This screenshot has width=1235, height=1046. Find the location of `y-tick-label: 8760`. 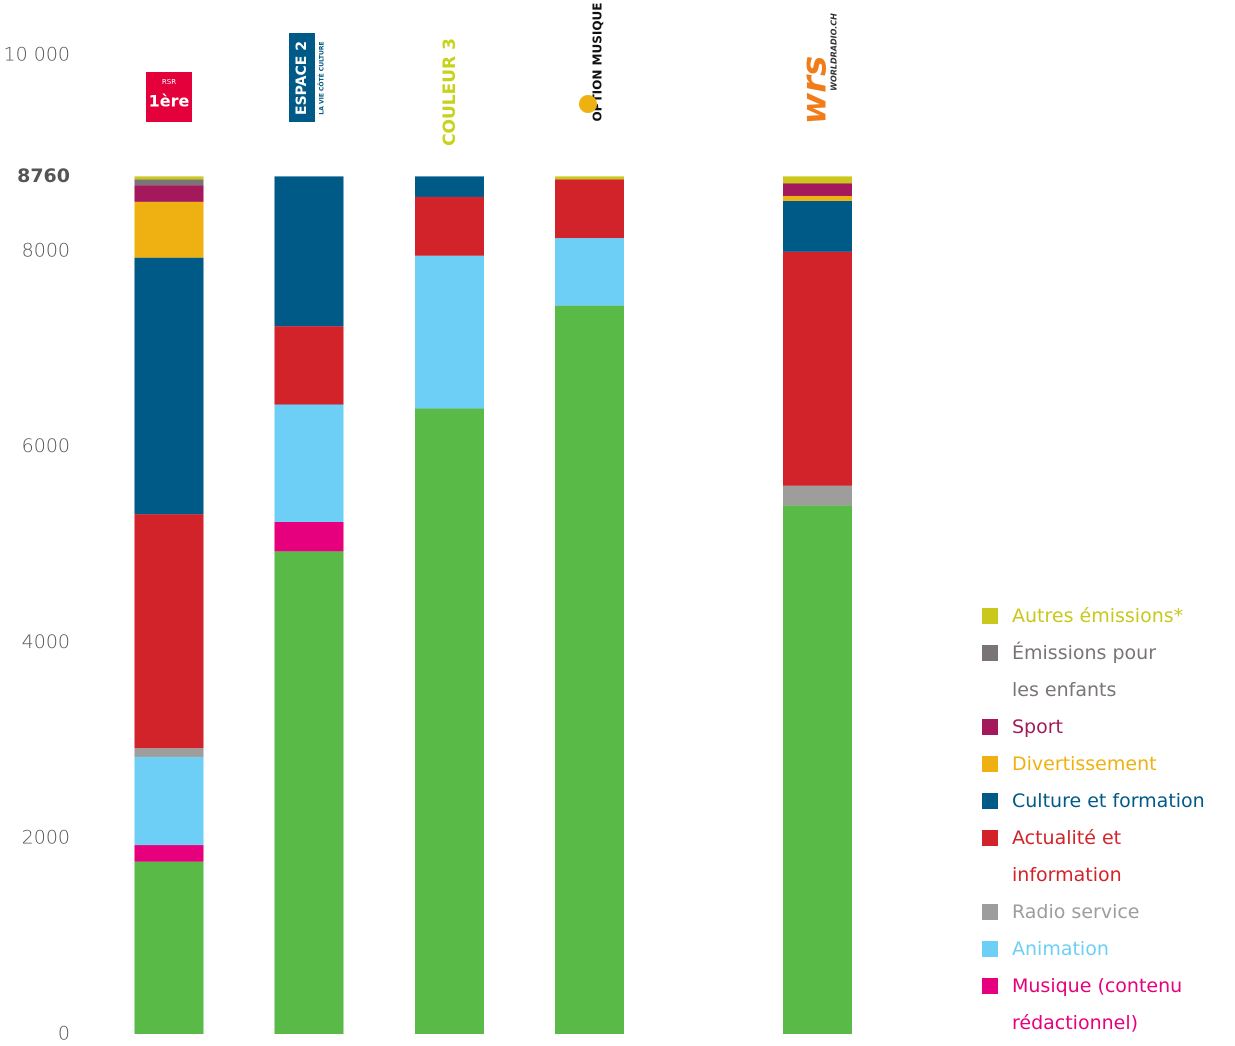

y-tick-label: 8760 is located at coordinates (43, 176).